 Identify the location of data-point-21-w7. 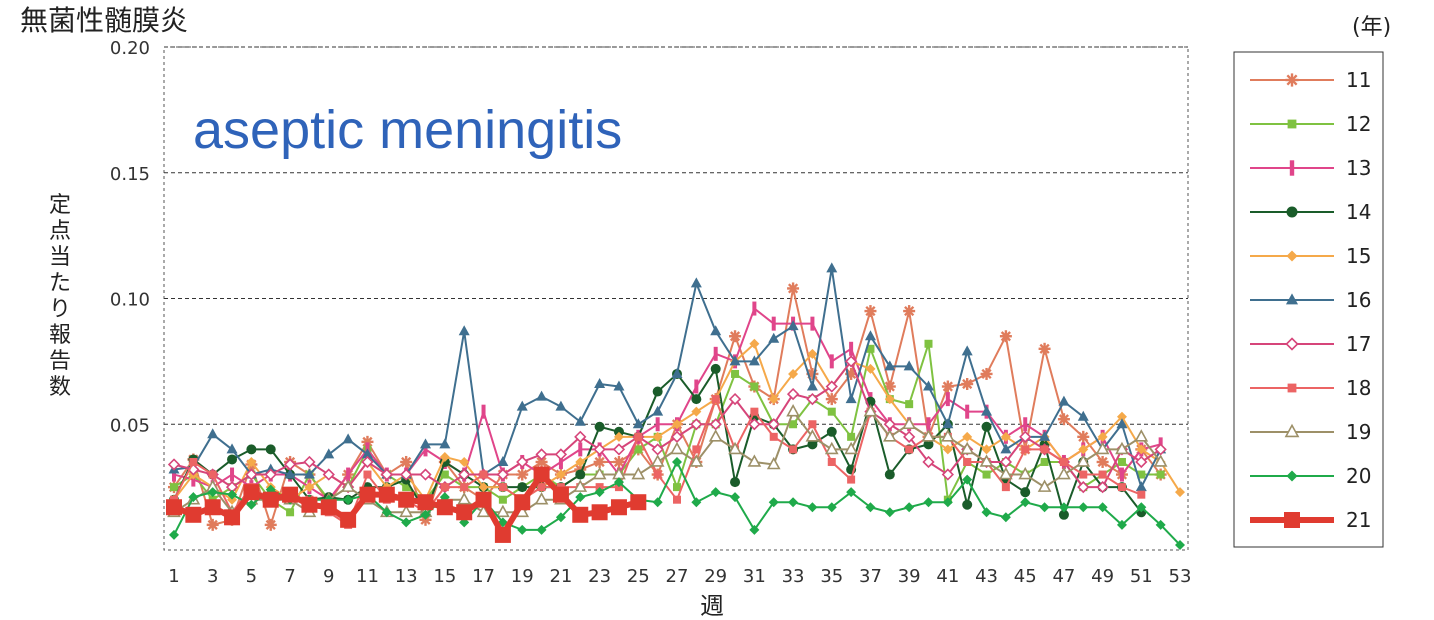
(290, 494).